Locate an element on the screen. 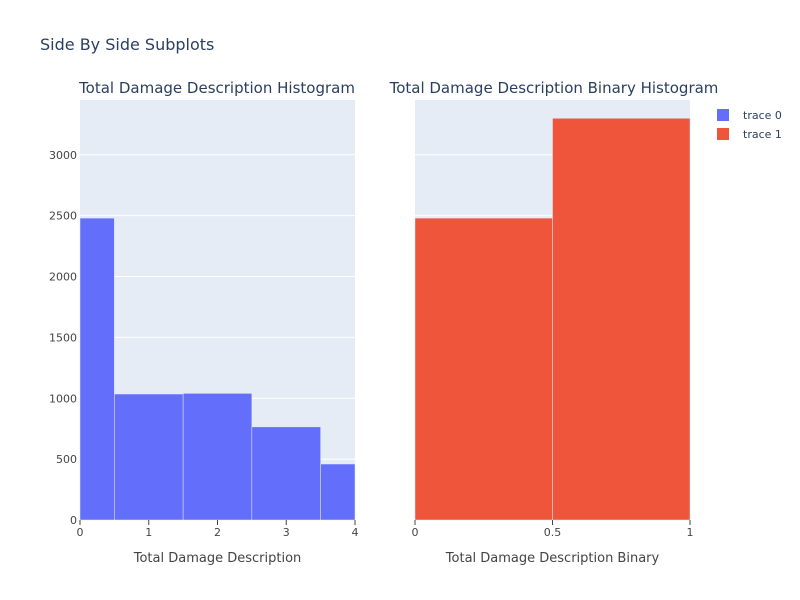 This screenshot has height=600, width=800. main-title: Side By Side Subplots is located at coordinates (127, 44).